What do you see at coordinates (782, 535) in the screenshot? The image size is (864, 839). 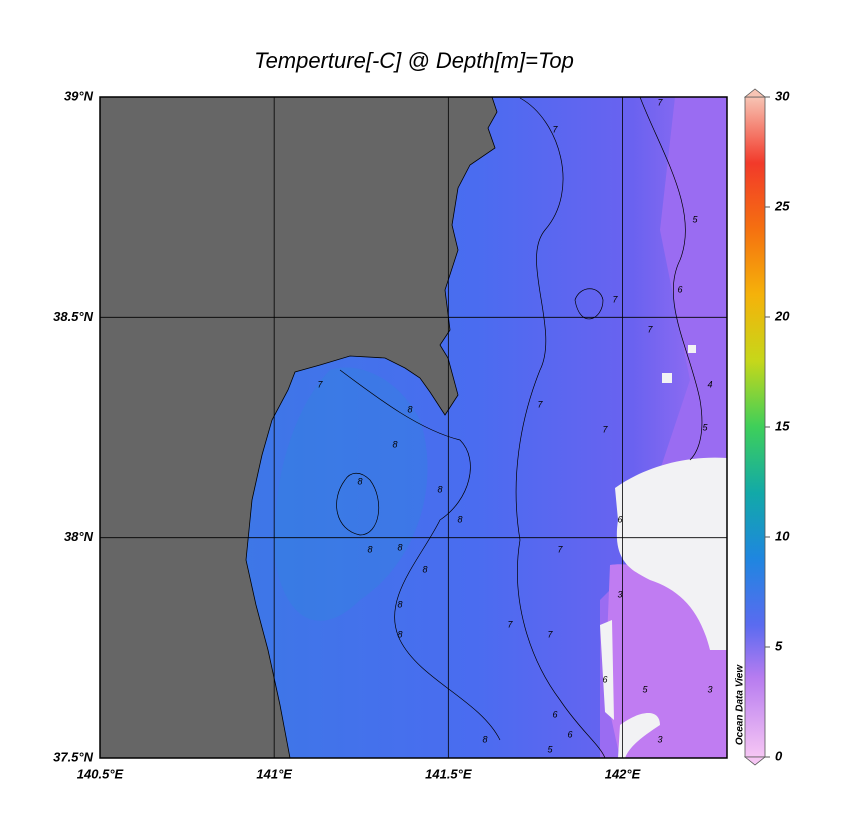 I see `colorbar-tick-label: 10` at bounding box center [782, 535].